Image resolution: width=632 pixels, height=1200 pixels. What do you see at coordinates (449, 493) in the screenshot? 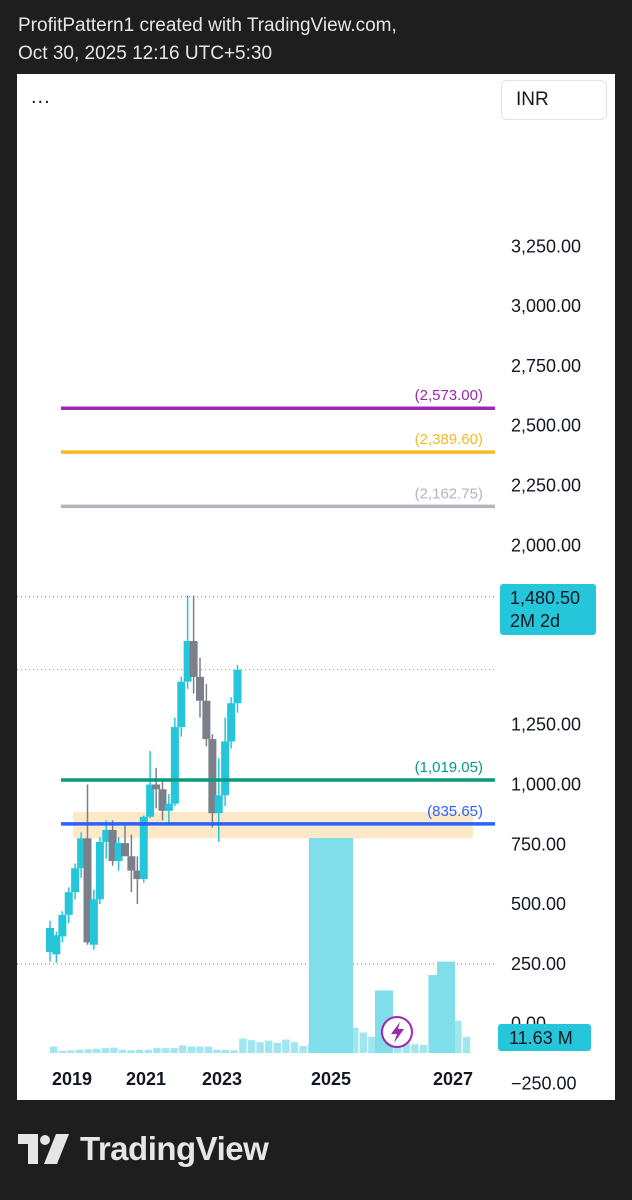
I see `price-level-label: (2,162.75)` at bounding box center [449, 493].